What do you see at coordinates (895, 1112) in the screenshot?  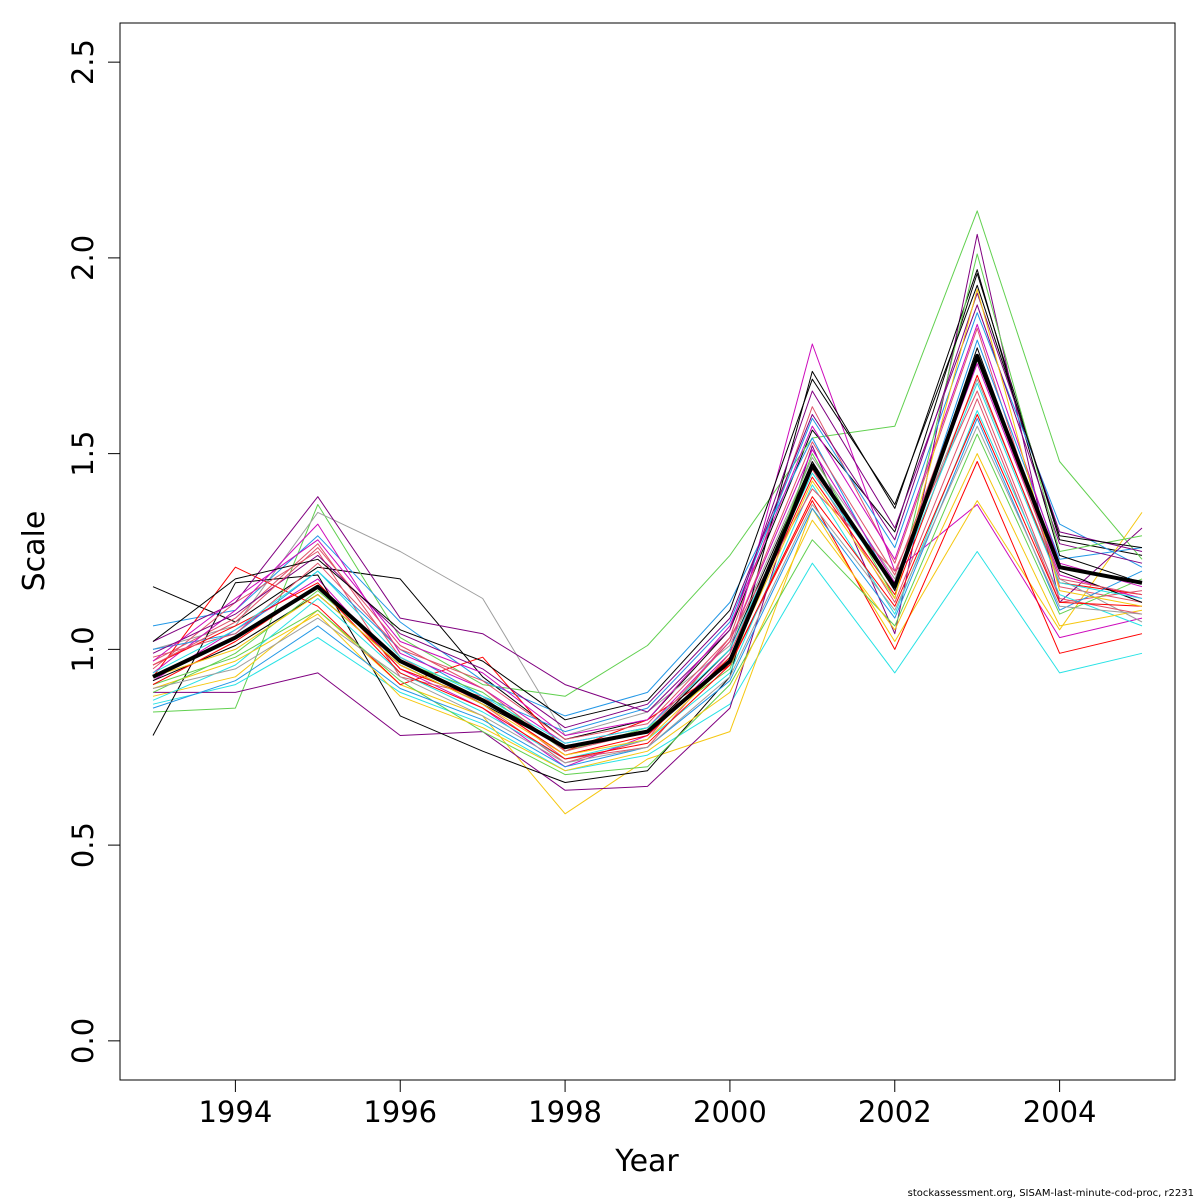 I see `x-tick-label: 2002` at bounding box center [895, 1112].